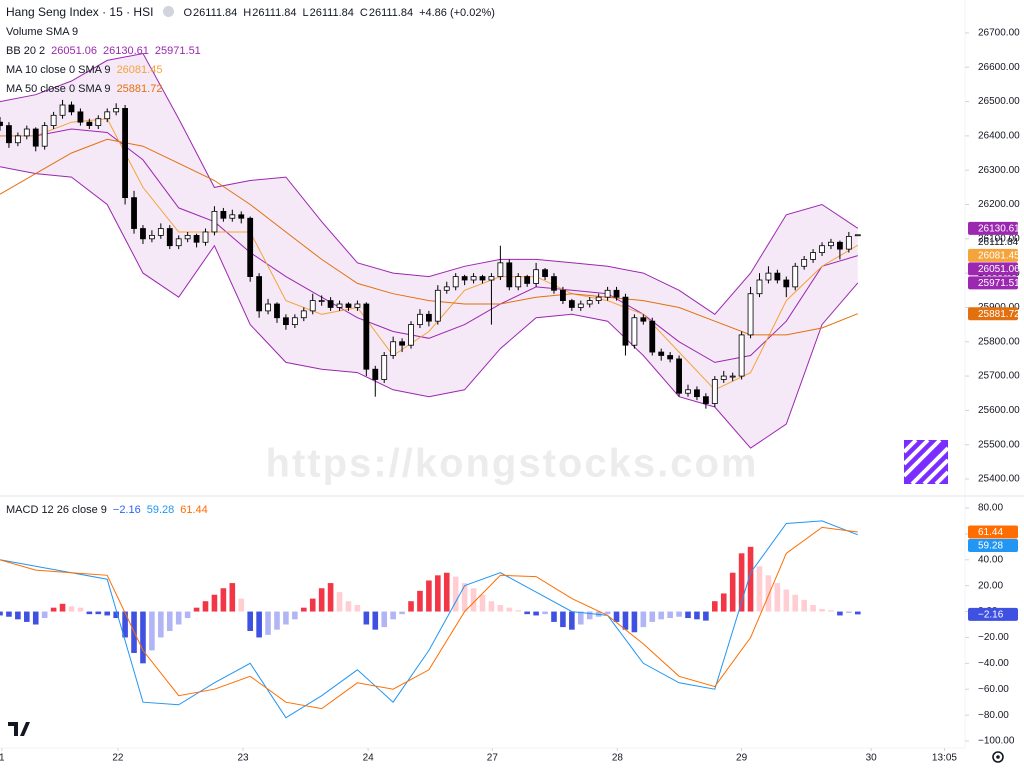 This screenshot has height=768, width=1024. What do you see at coordinates (26, 51) in the screenshot?
I see `indicator-name: BB 20 2` at bounding box center [26, 51].